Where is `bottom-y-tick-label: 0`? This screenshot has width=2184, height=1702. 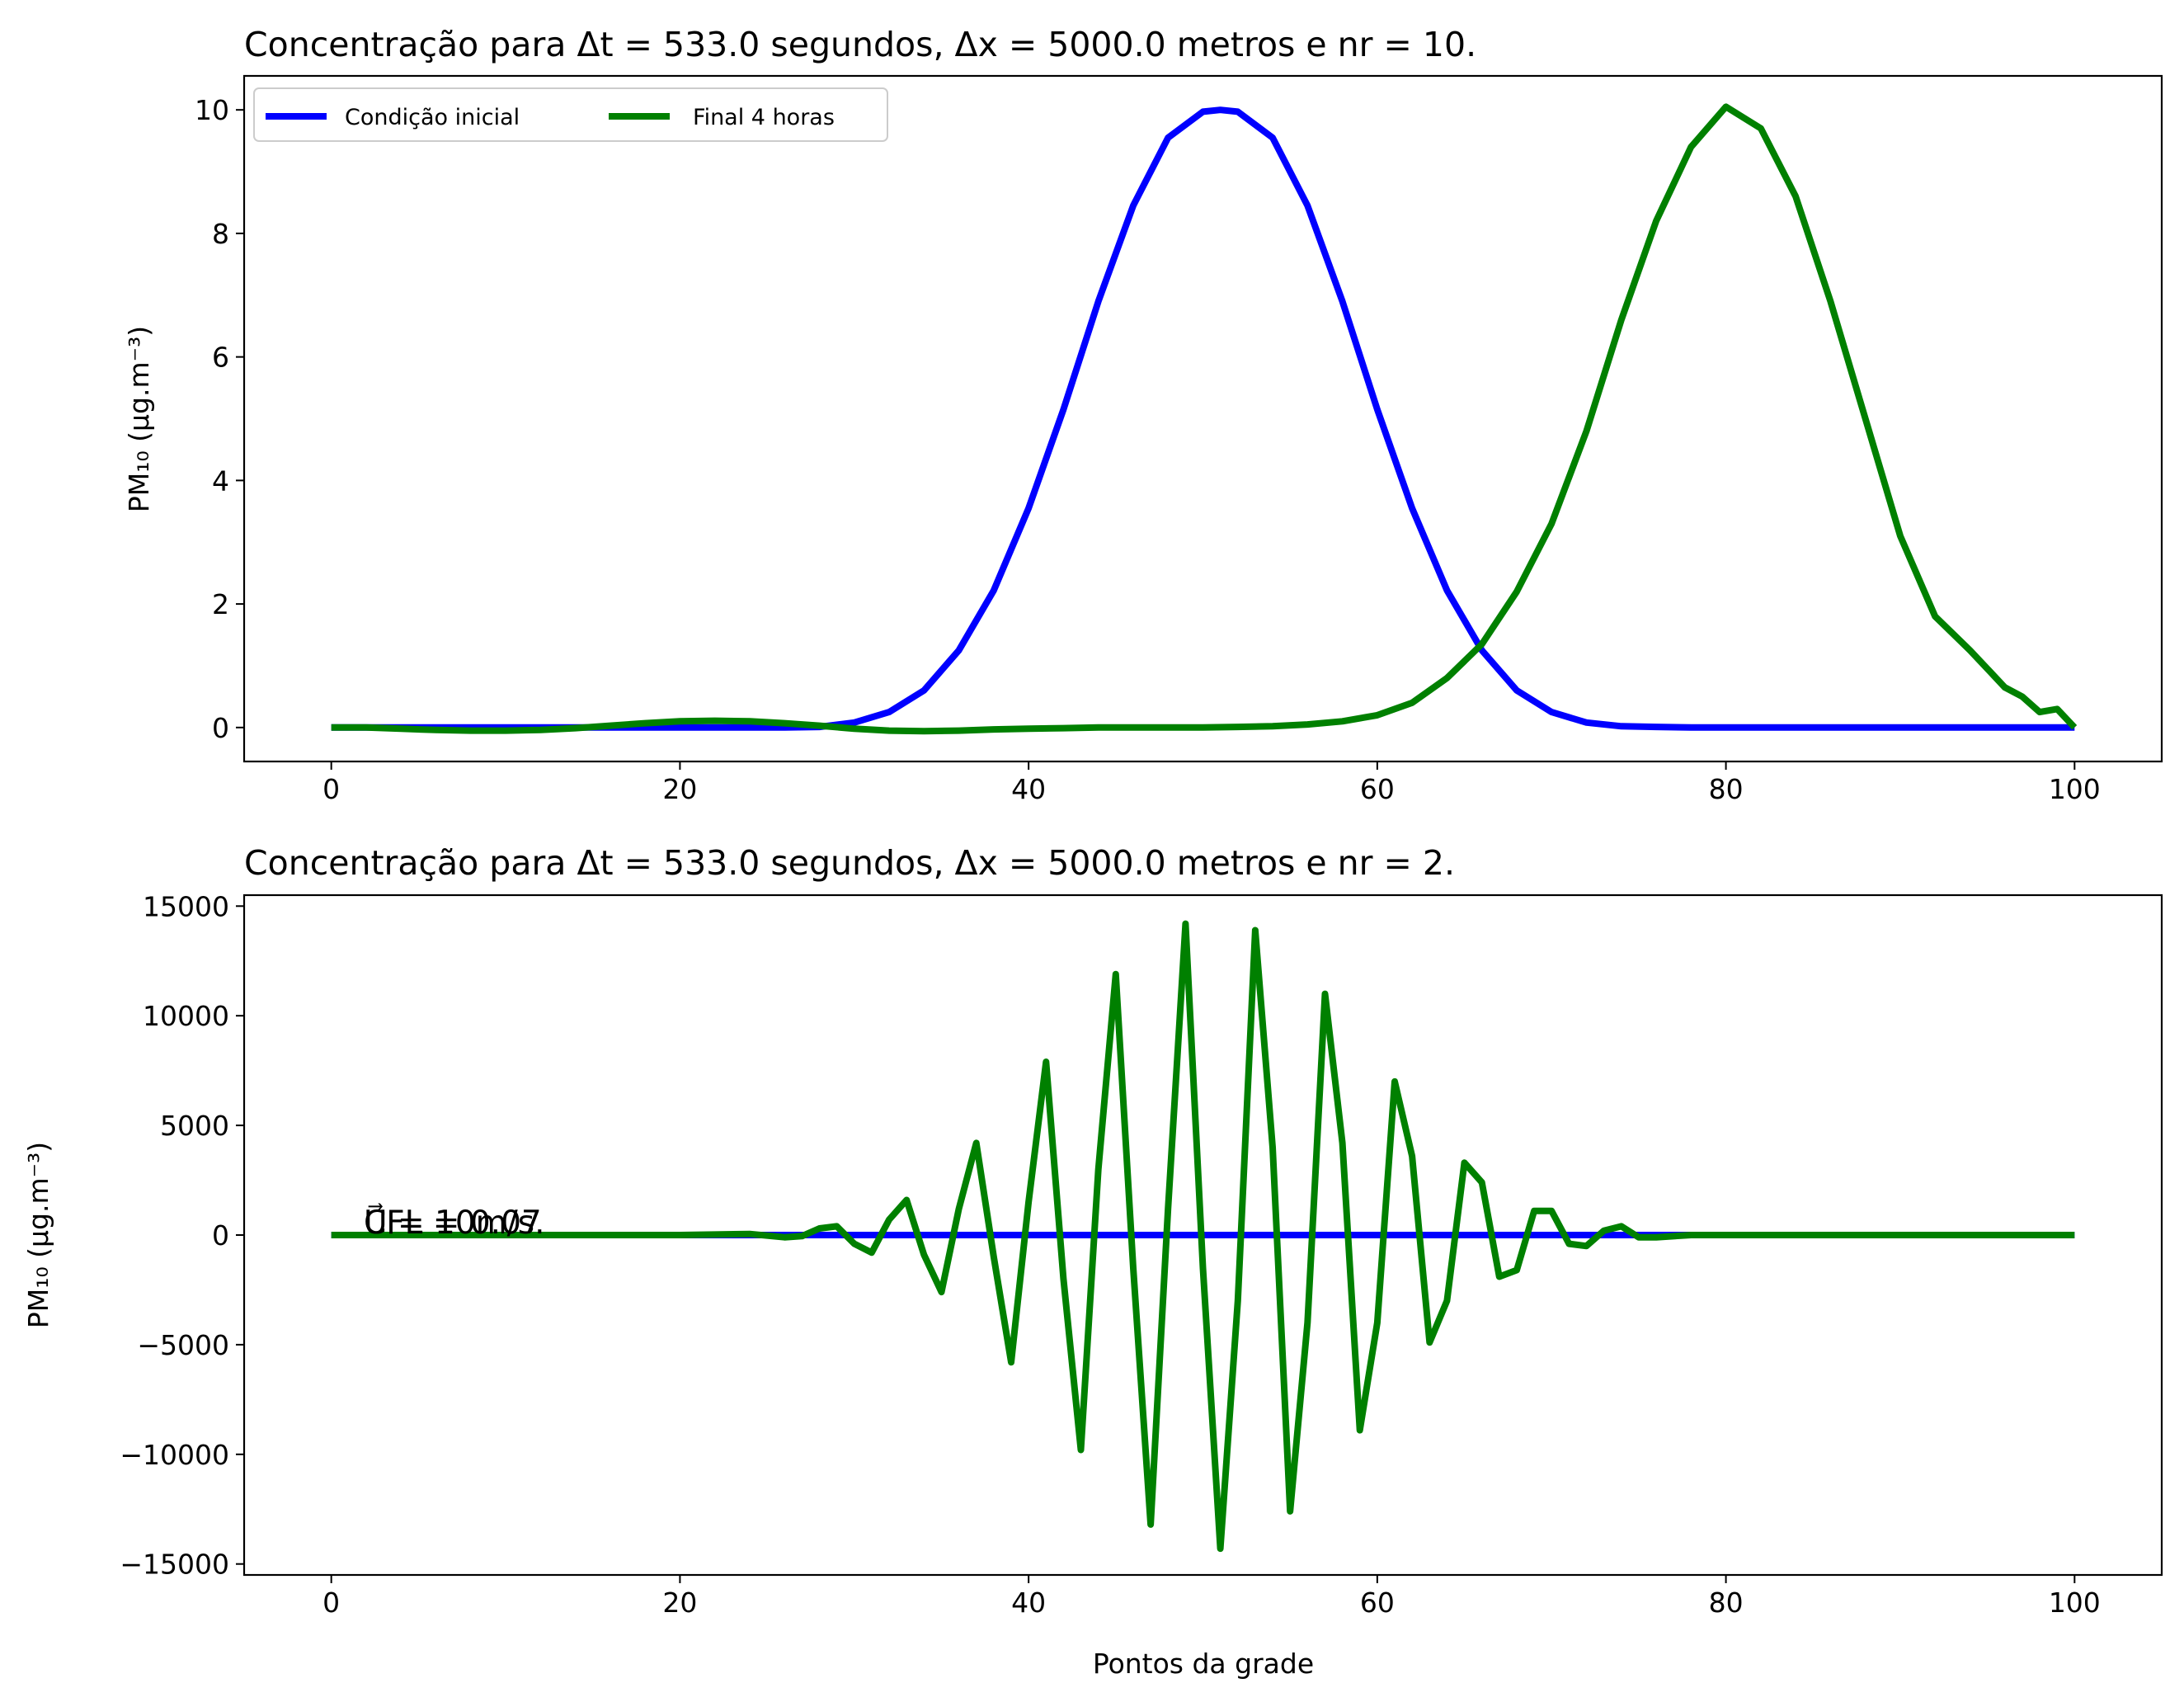 bottom-y-tick-label: 0 is located at coordinates (220, 1235).